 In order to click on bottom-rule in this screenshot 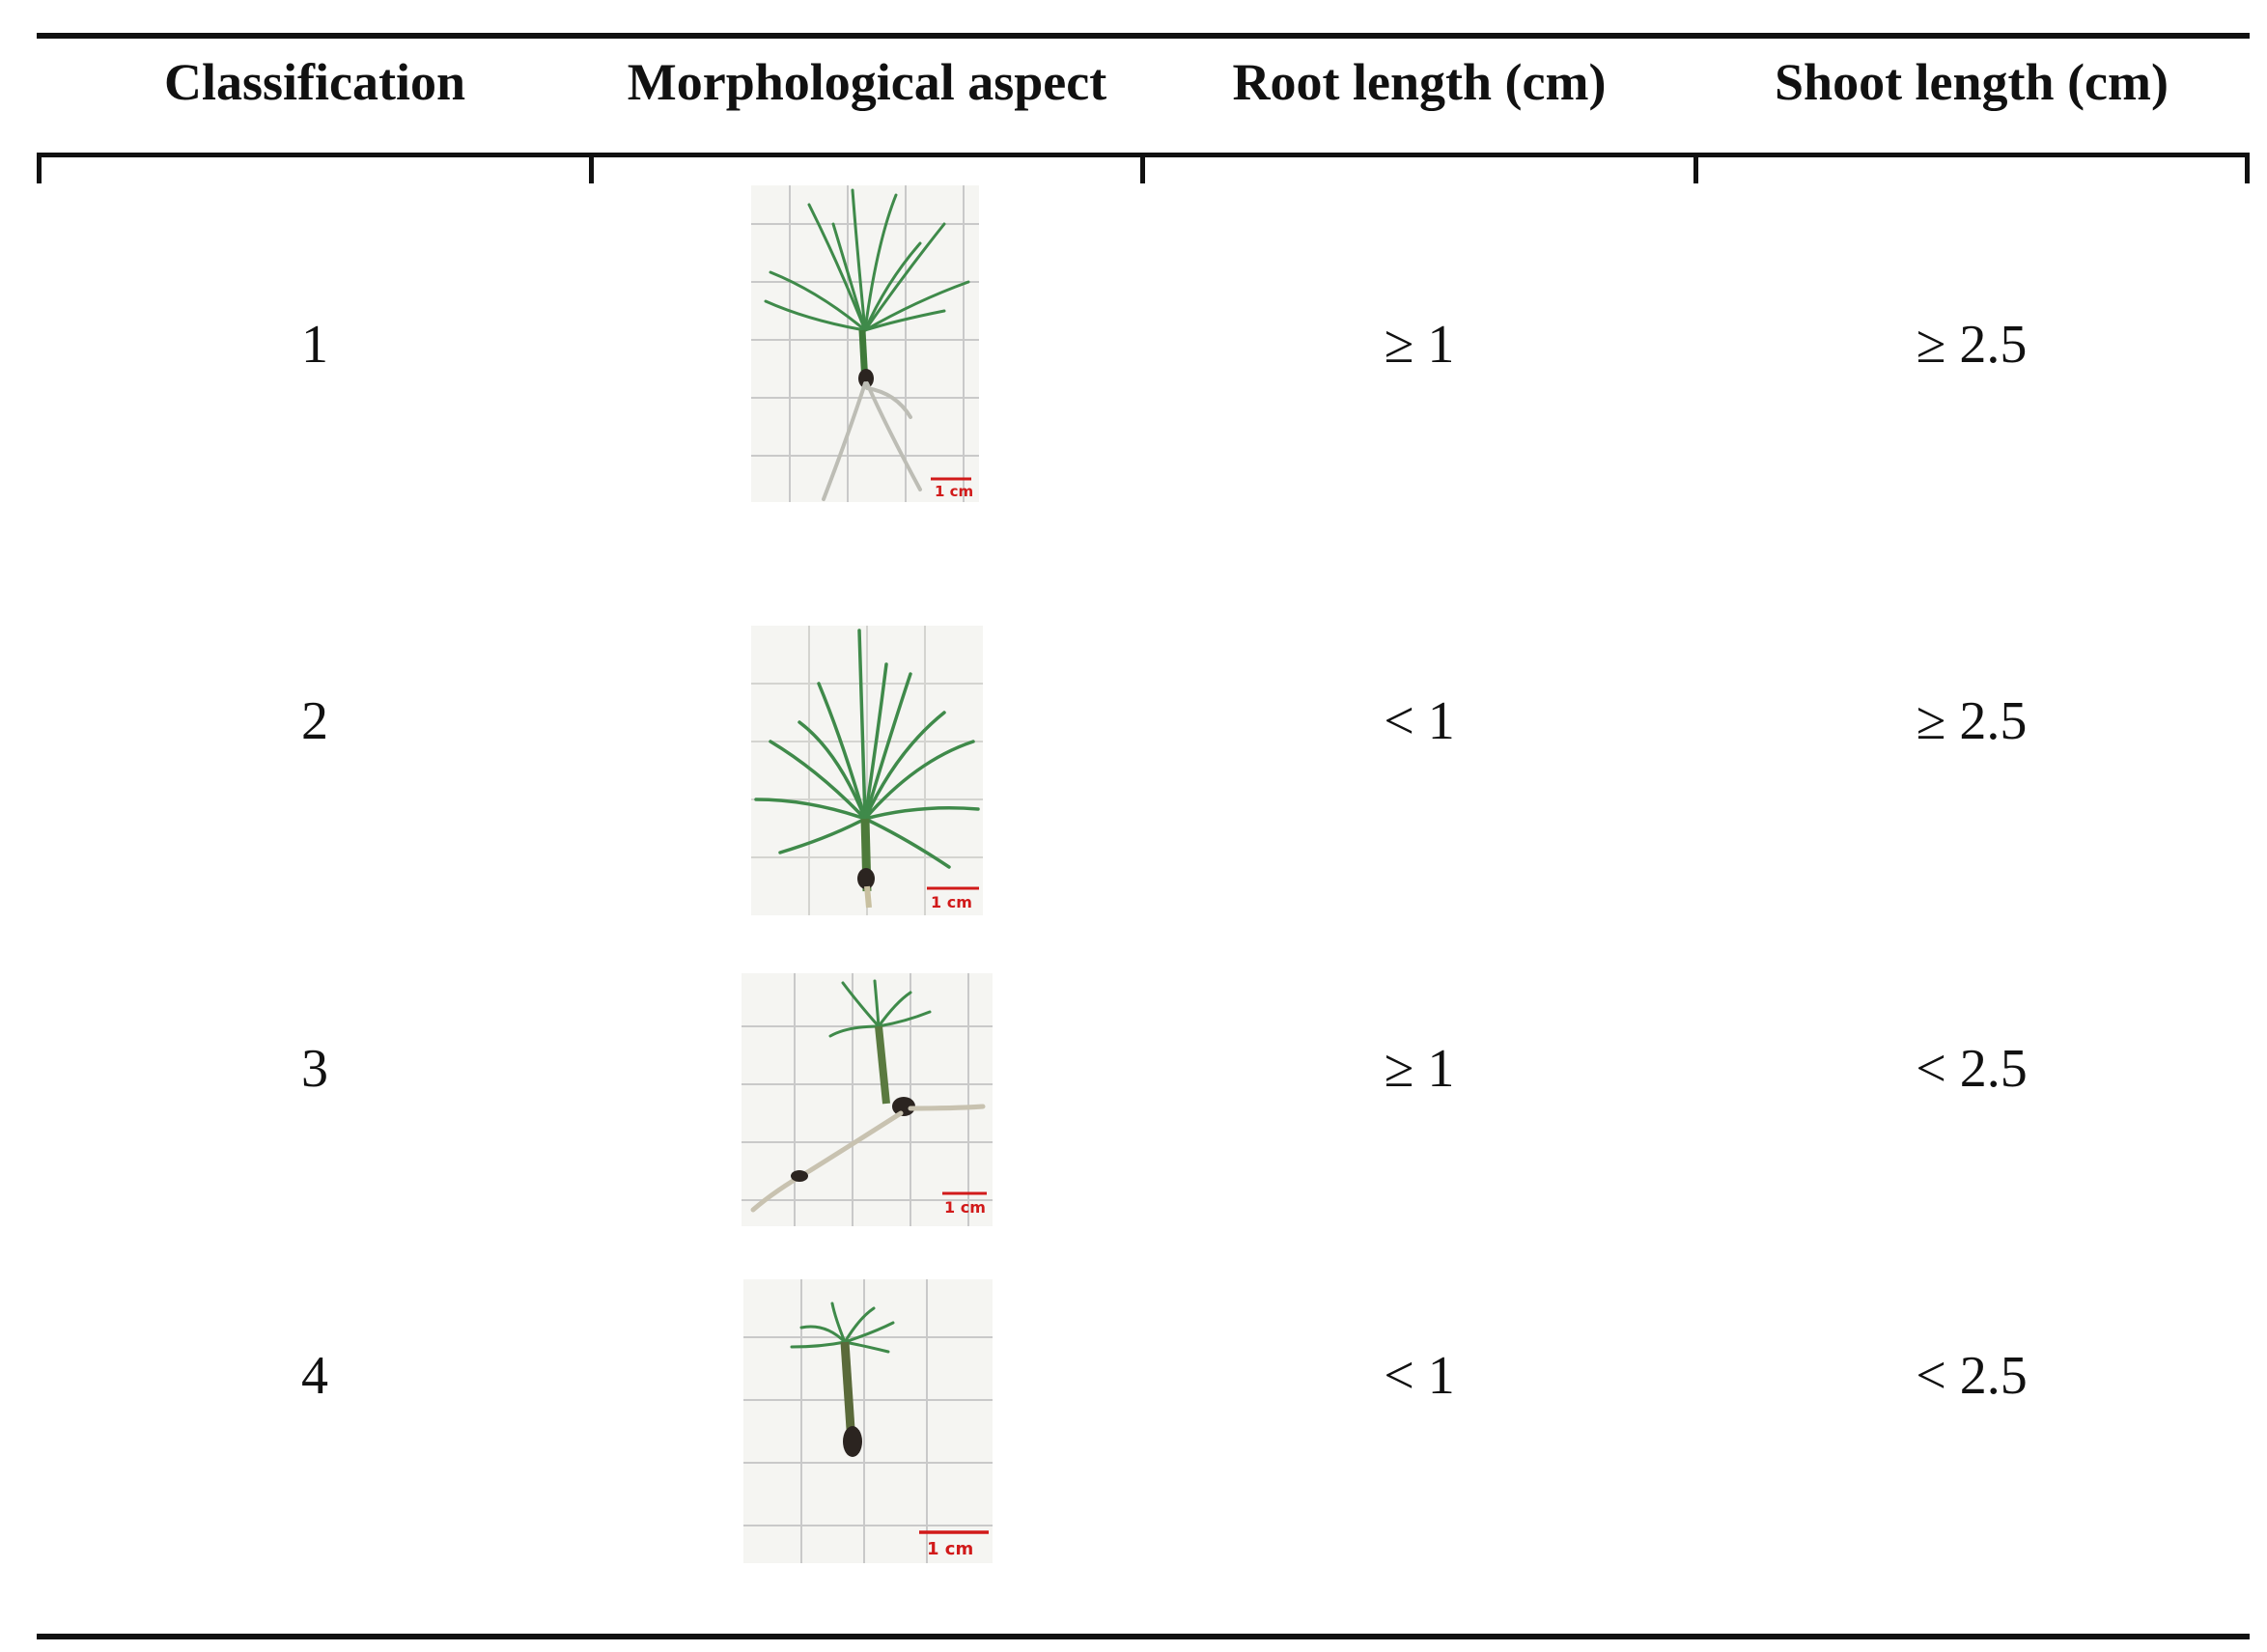, I will do `click(1143, 1637)`.